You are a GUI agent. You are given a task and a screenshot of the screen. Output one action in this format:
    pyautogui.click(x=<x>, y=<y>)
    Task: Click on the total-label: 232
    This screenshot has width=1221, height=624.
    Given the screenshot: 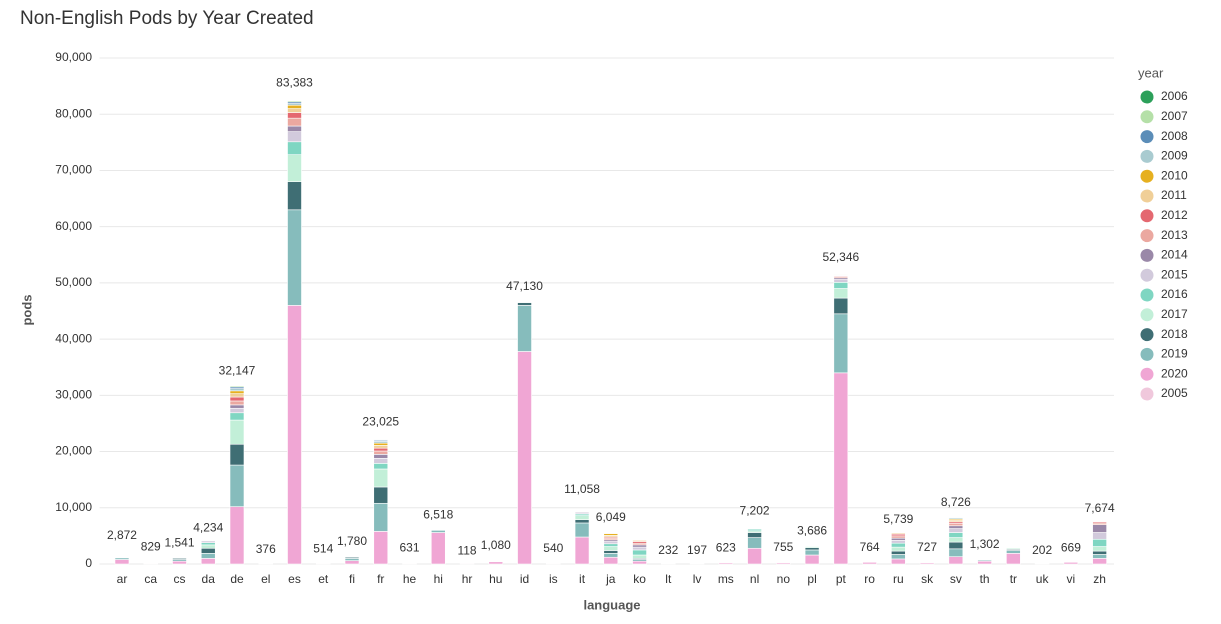 What is the action you would take?
    pyautogui.click(x=668, y=550)
    